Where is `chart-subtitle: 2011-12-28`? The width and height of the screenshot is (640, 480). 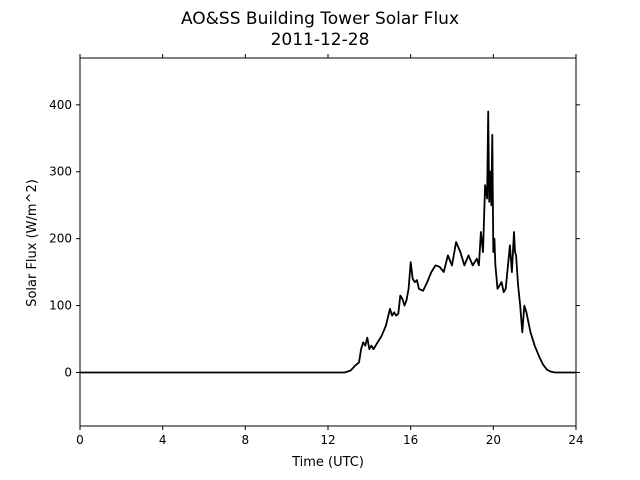 chart-subtitle: 2011-12-28 is located at coordinates (320, 40).